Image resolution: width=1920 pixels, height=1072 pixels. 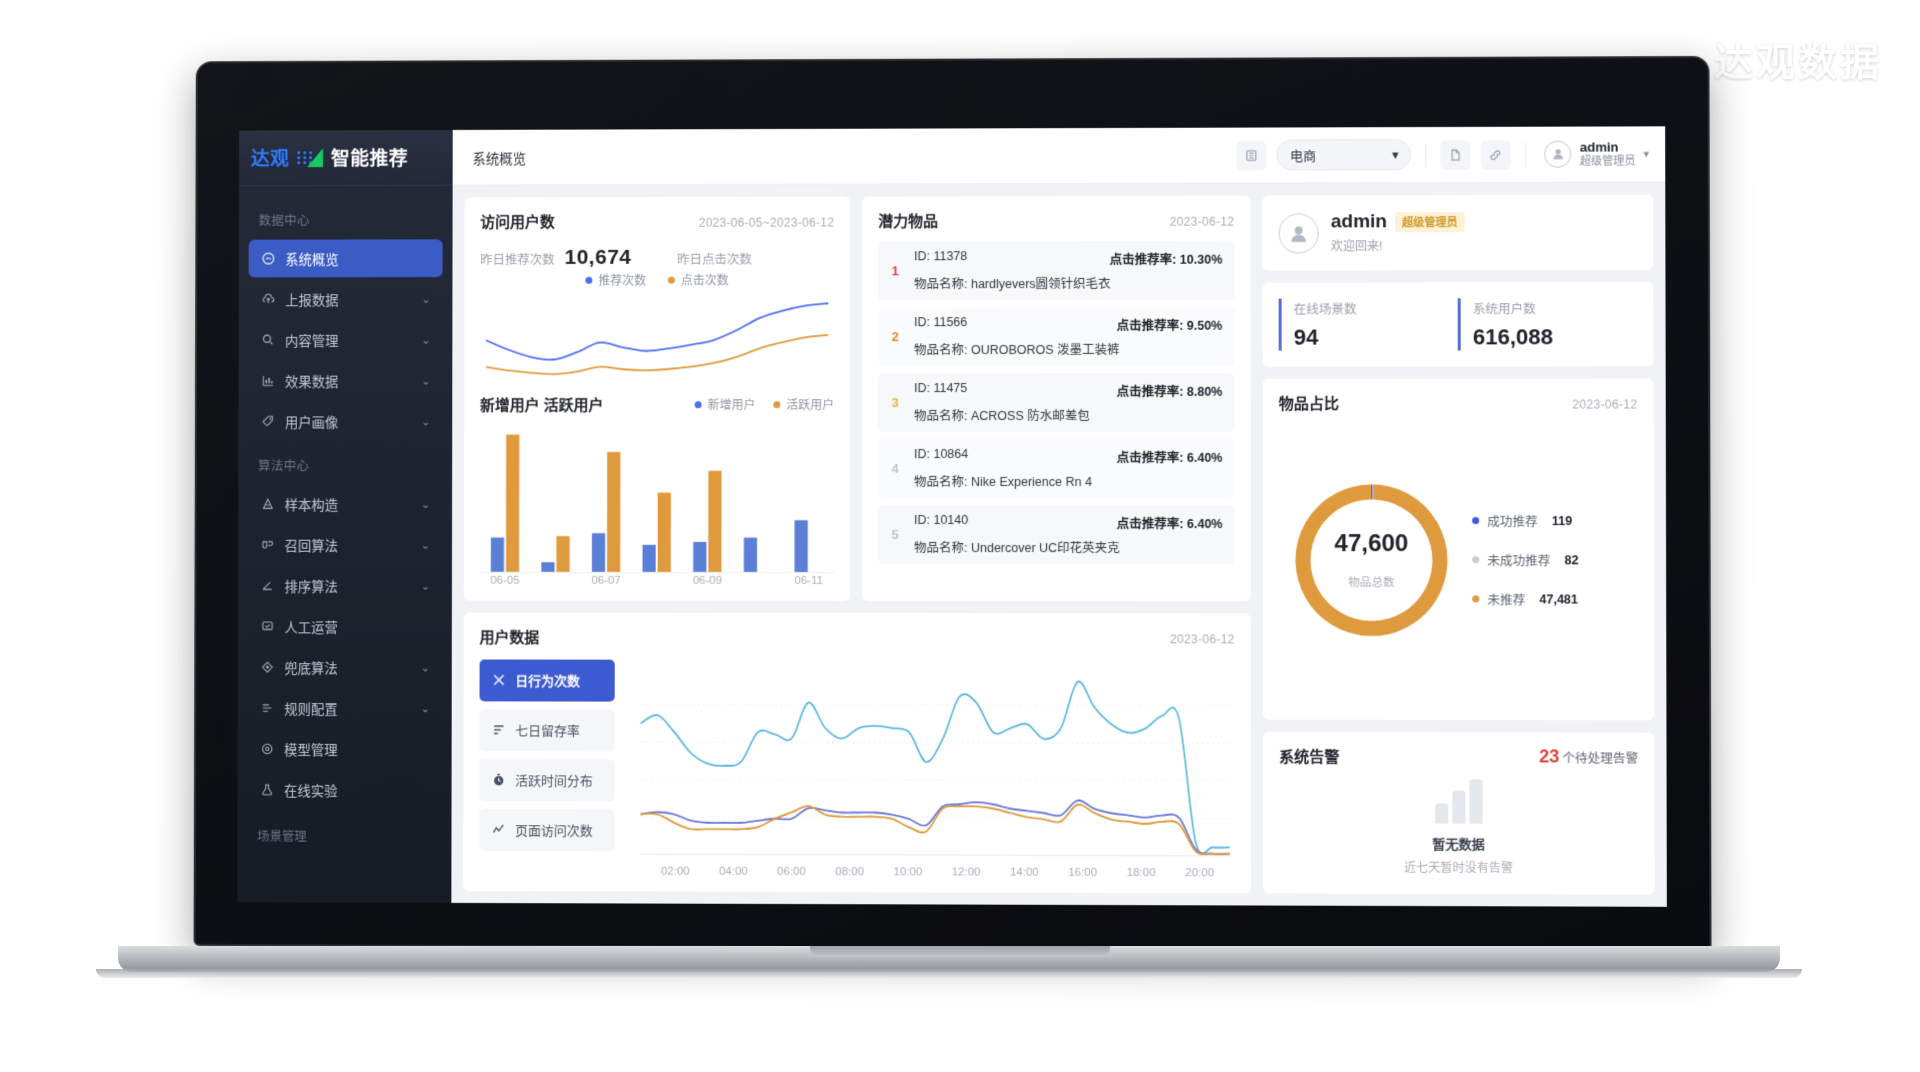 What do you see at coordinates (1356, 246) in the screenshot?
I see `welcome-subtitle: 欢迎回来!` at bounding box center [1356, 246].